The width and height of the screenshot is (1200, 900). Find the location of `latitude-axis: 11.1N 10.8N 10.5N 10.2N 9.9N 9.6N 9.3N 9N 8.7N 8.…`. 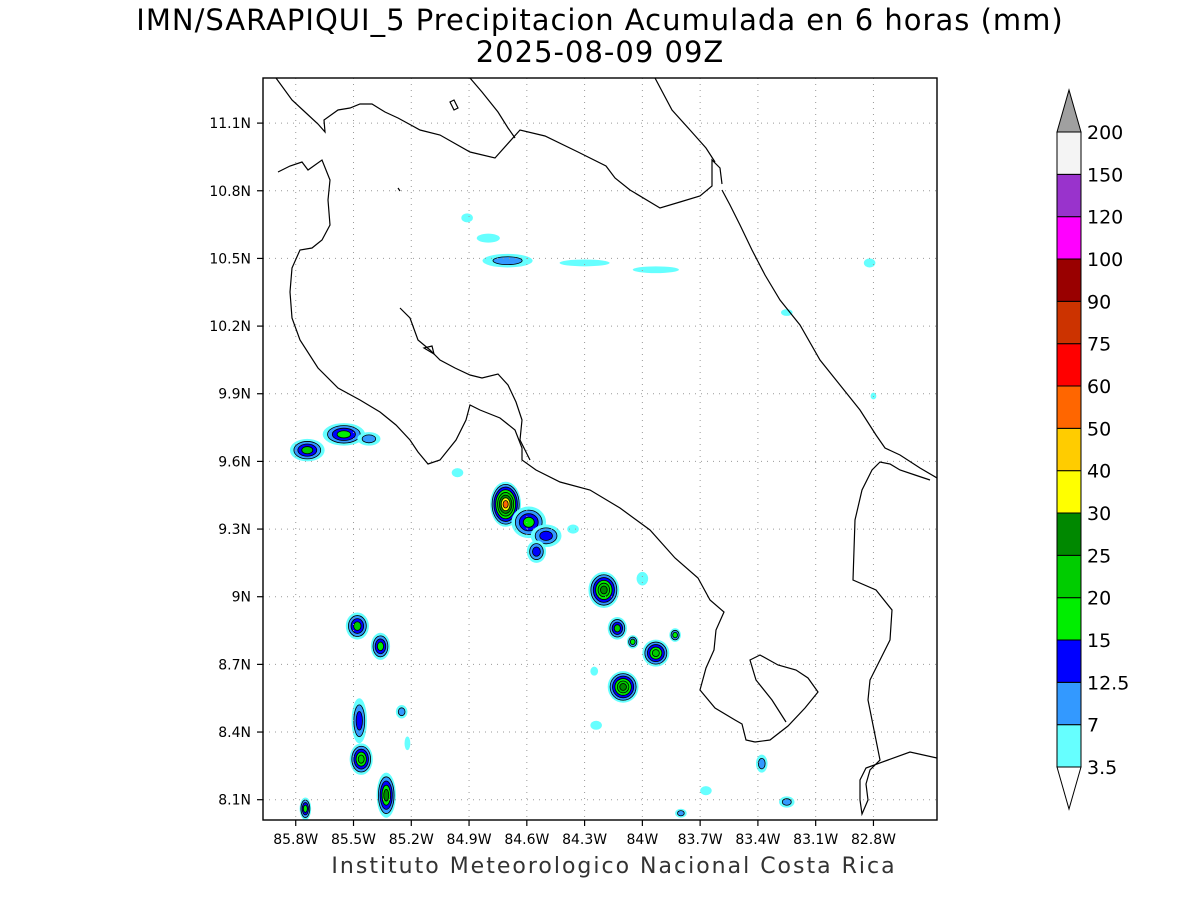

latitude-axis: 11.1N 10.8N 10.5N 10.2N 9.9N 9.6N 9.3N 9N 8.7N 8.… is located at coordinates (236, 462).